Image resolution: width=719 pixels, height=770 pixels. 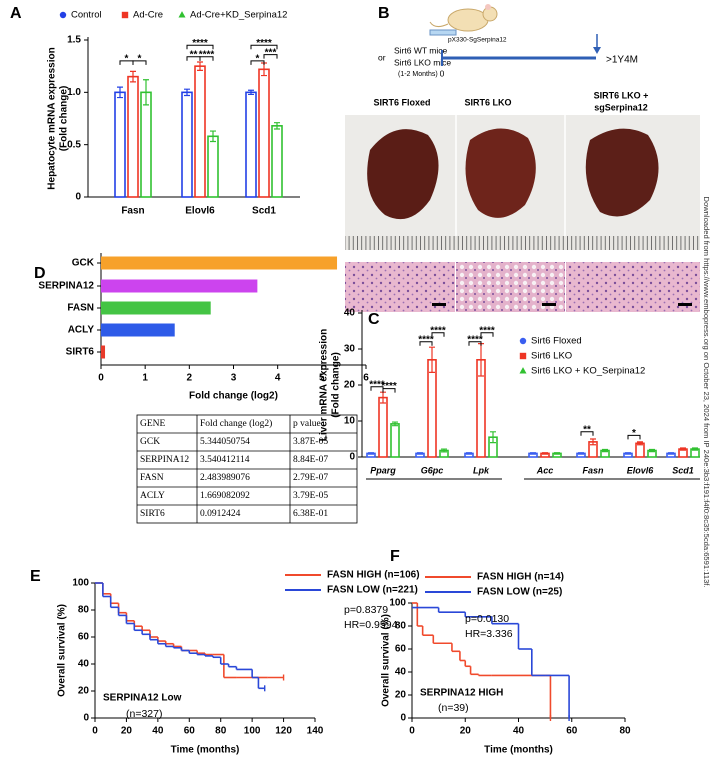 What do you see at coordinates (625, 731) in the screenshot?
I see `x-tick-label: 80` at bounding box center [625, 731].